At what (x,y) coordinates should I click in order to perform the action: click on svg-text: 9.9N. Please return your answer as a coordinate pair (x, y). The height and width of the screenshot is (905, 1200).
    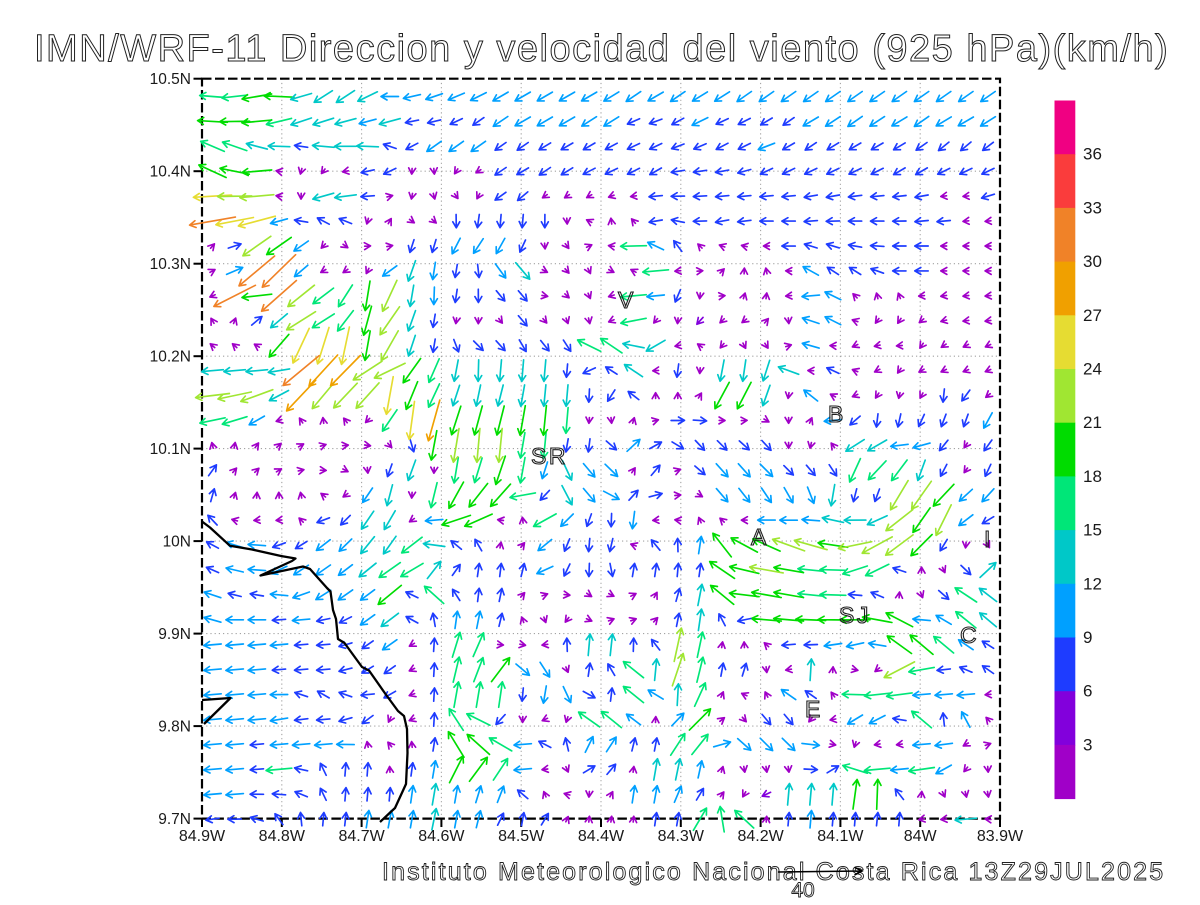
    Looking at the image, I should click on (174, 634).